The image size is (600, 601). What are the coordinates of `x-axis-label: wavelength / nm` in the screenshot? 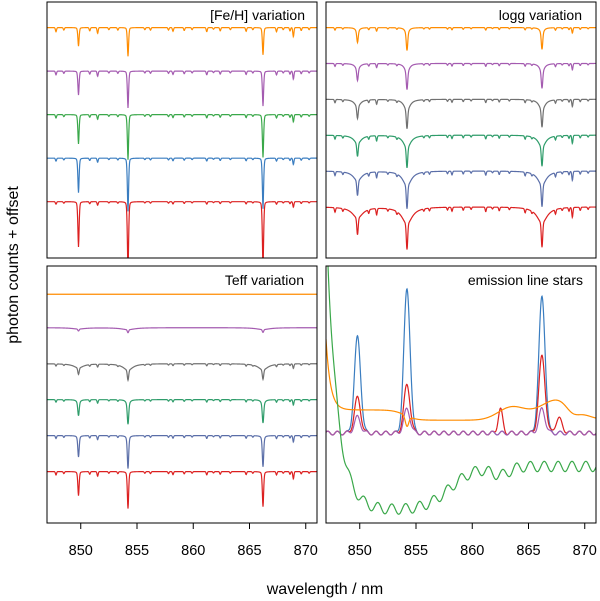 It's located at (325, 589).